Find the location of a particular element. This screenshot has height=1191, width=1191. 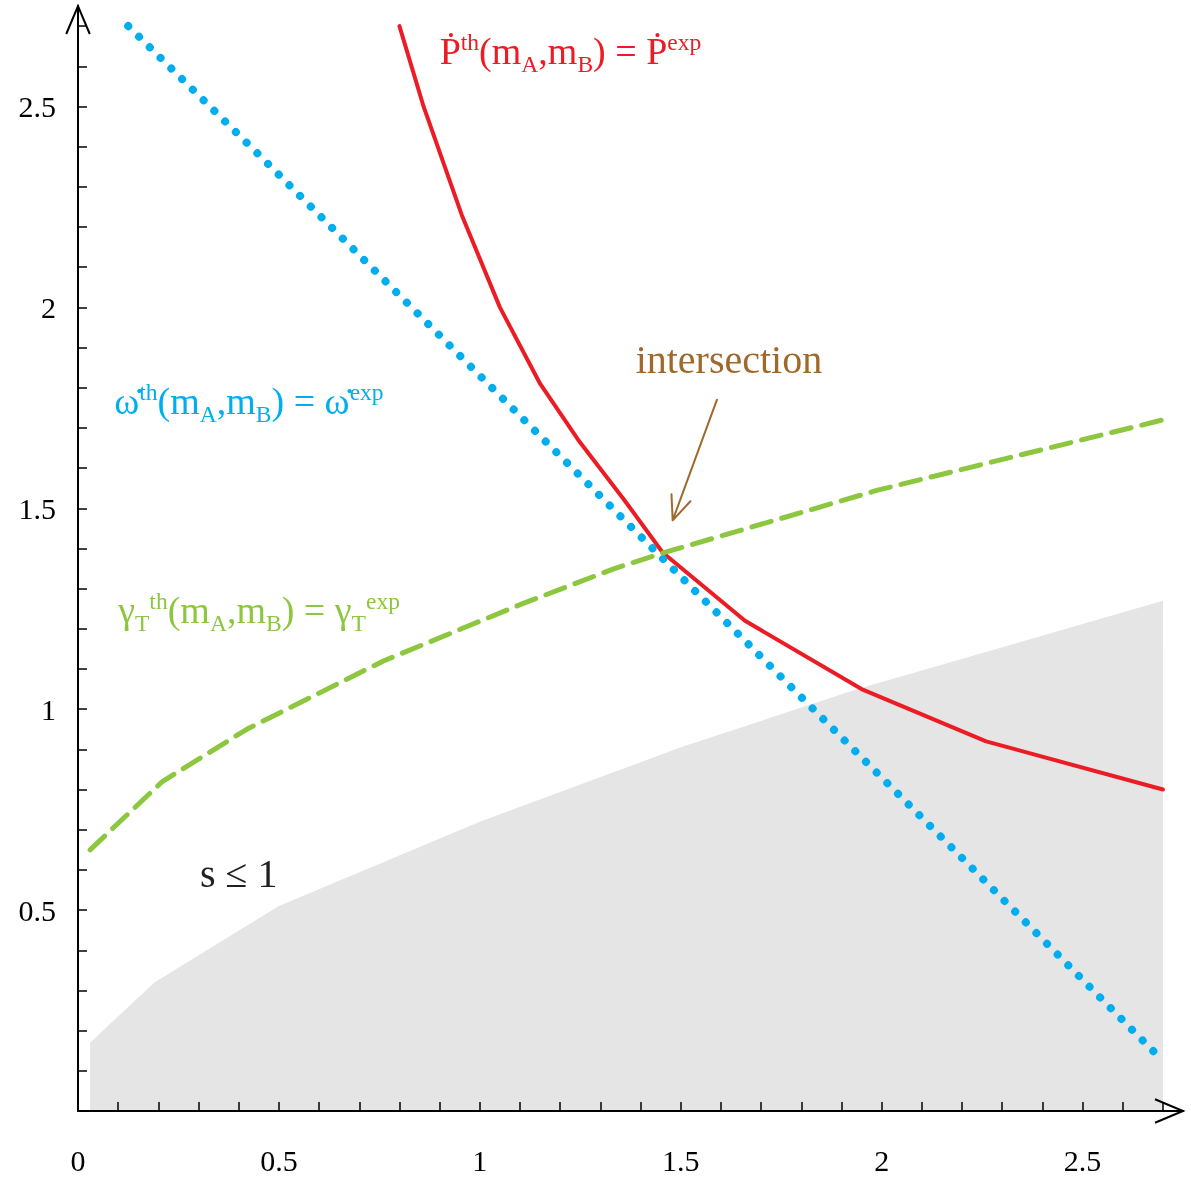

x-tick-label: 2 is located at coordinates (882, 1160).